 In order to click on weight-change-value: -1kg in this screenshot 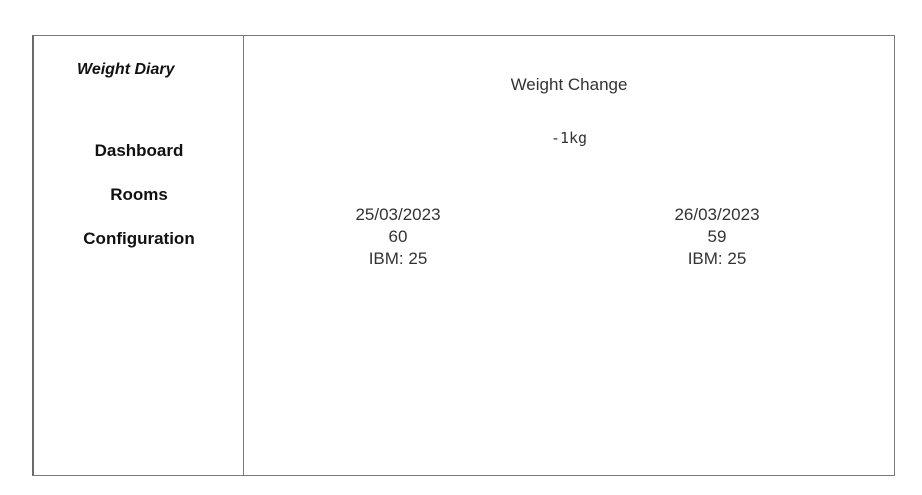, I will do `click(569, 138)`.